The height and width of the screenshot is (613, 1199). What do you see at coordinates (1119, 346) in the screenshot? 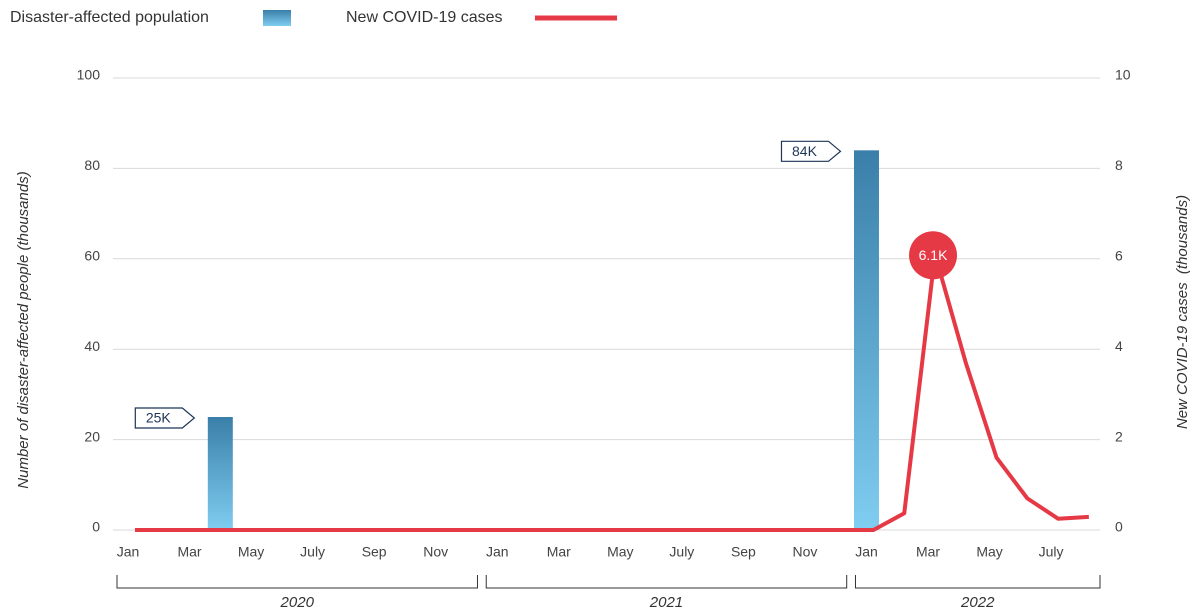
I see `y2-tick-label: 4` at bounding box center [1119, 346].